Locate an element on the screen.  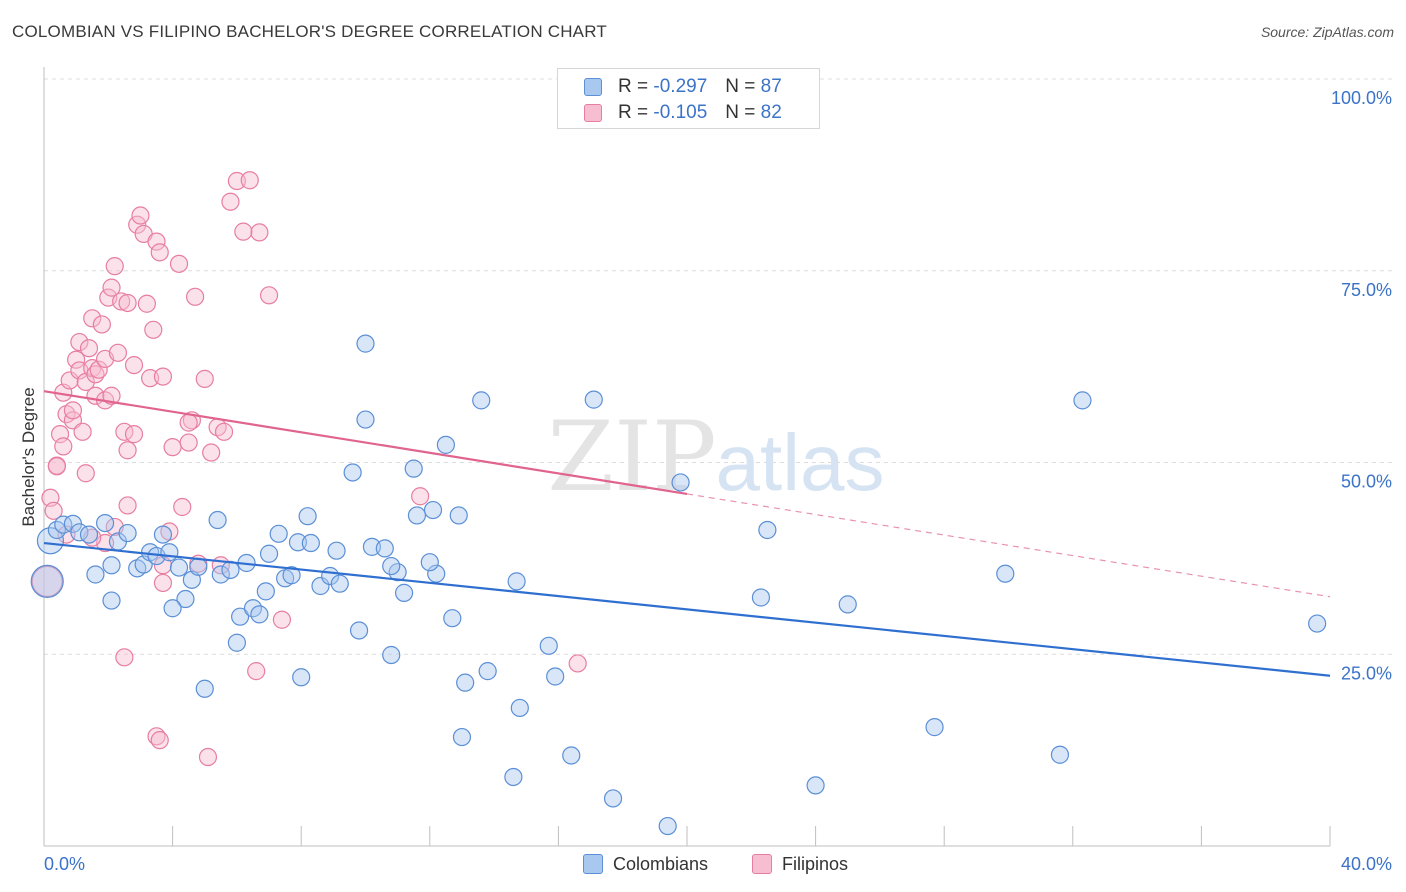
y-tick-label: 75.0% is located at coordinates (1366, 290).